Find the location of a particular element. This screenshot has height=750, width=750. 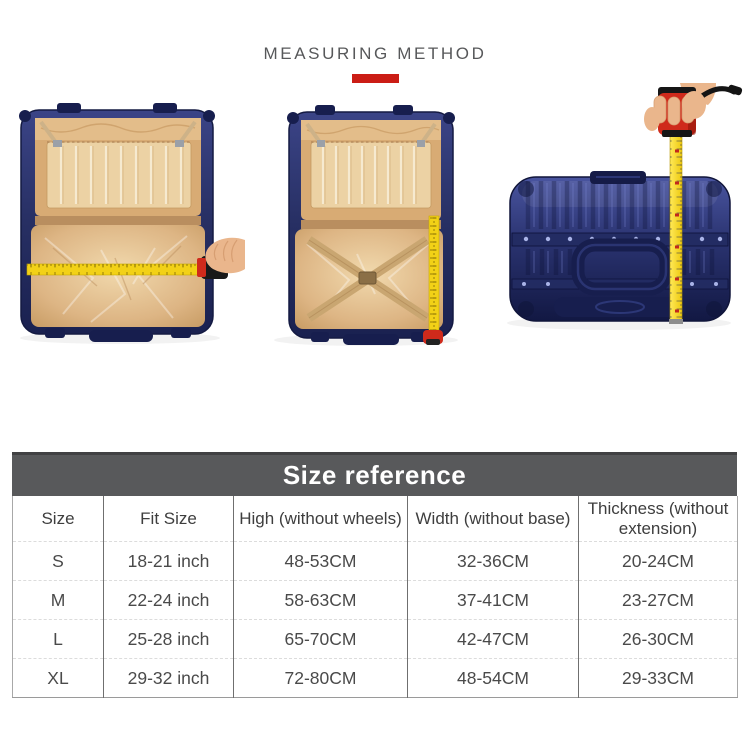

measuring-tape-horizontal is located at coordinates (115, 269).